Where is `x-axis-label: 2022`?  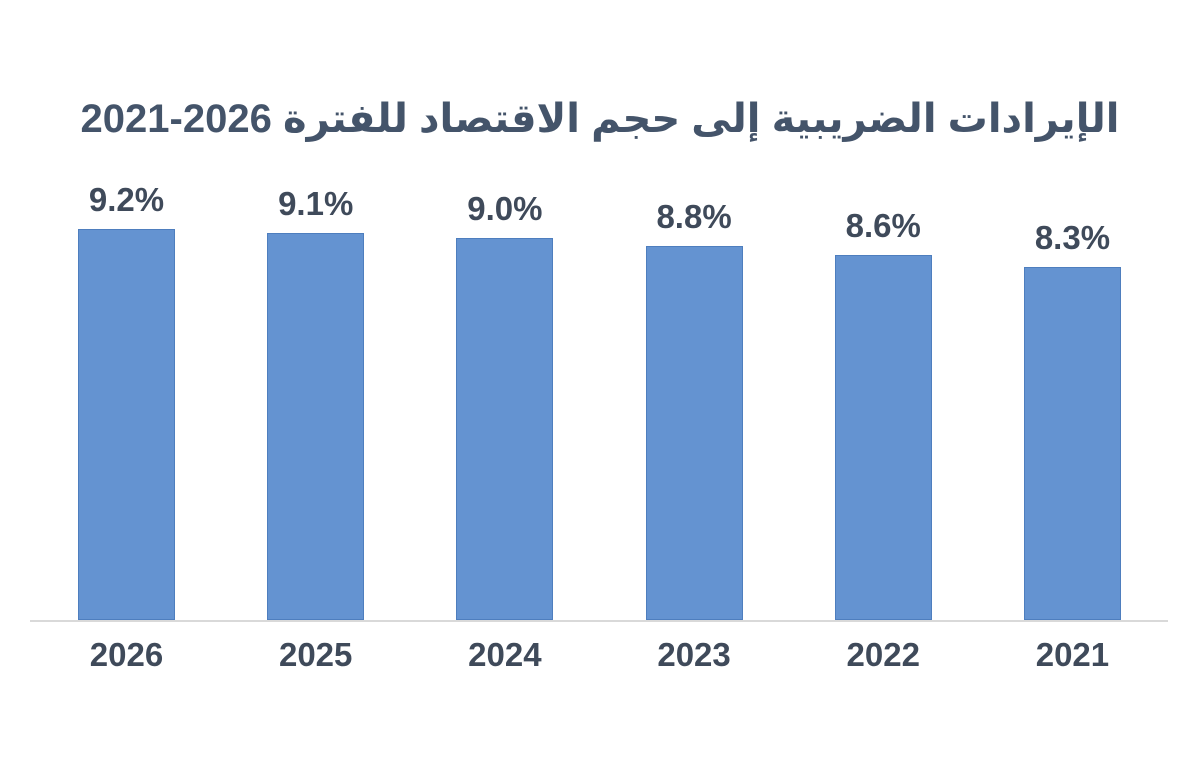
x-axis-label: 2022 is located at coordinates (883, 654).